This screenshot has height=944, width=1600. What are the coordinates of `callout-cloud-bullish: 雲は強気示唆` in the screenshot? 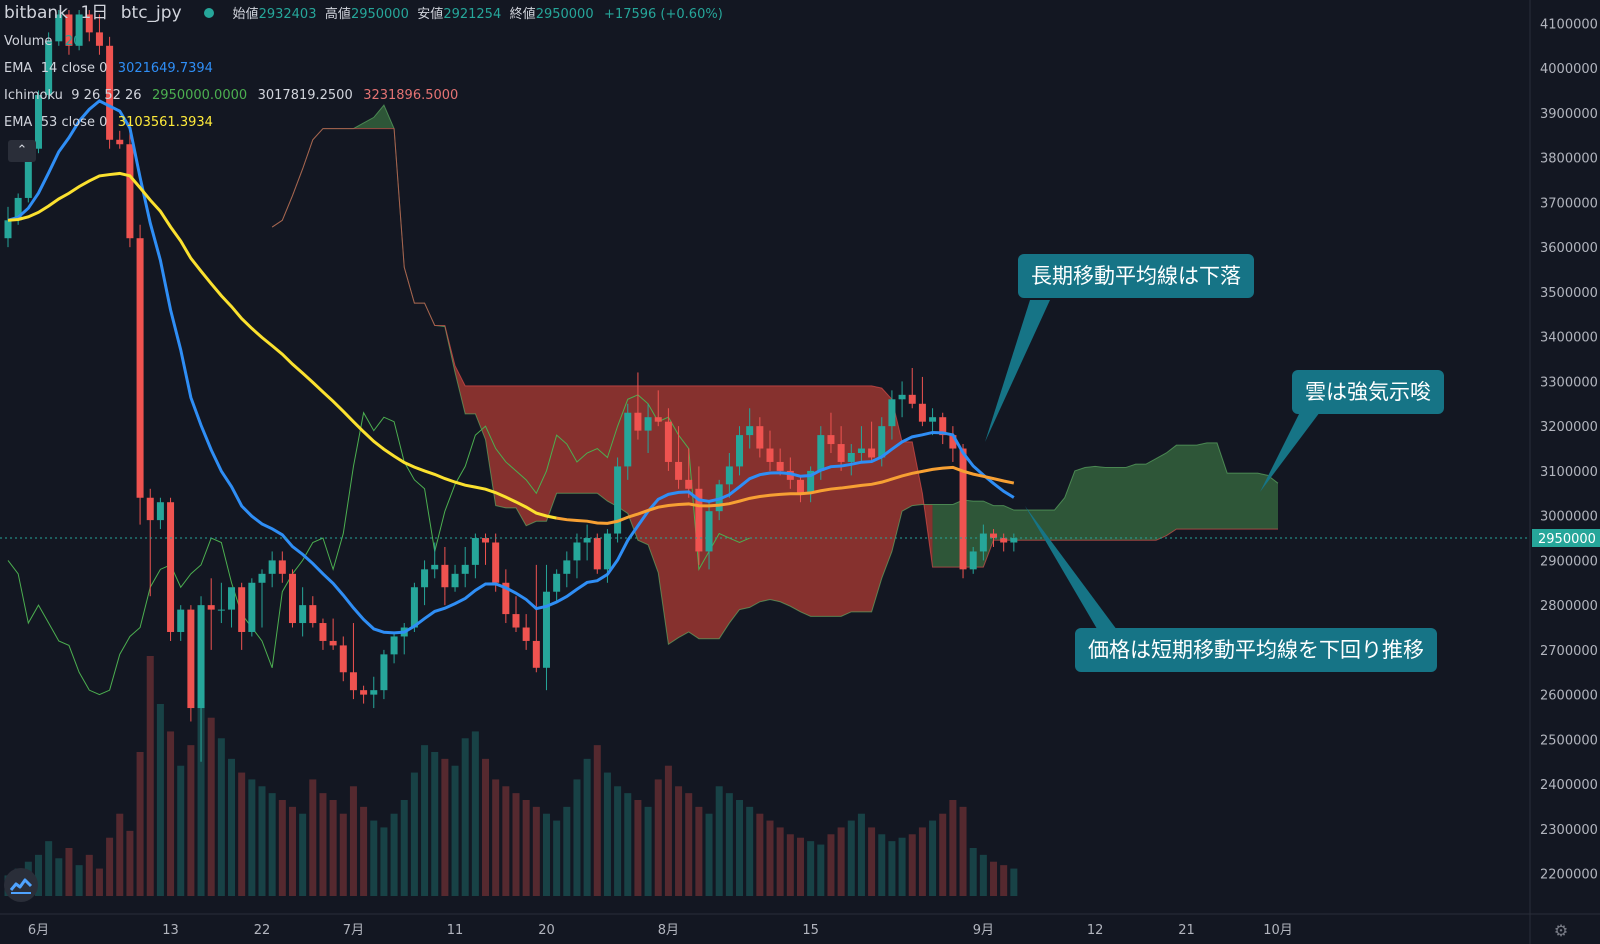 It's located at (1368, 392).